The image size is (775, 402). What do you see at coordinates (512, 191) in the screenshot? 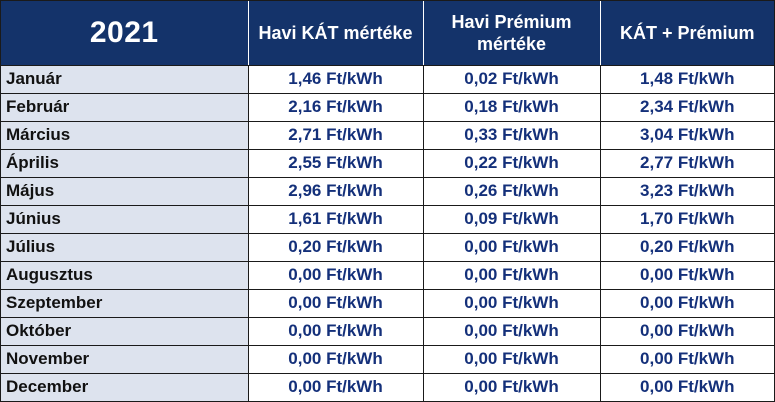
I see `premium-cell: 0,26 Ft/kWh` at bounding box center [512, 191].